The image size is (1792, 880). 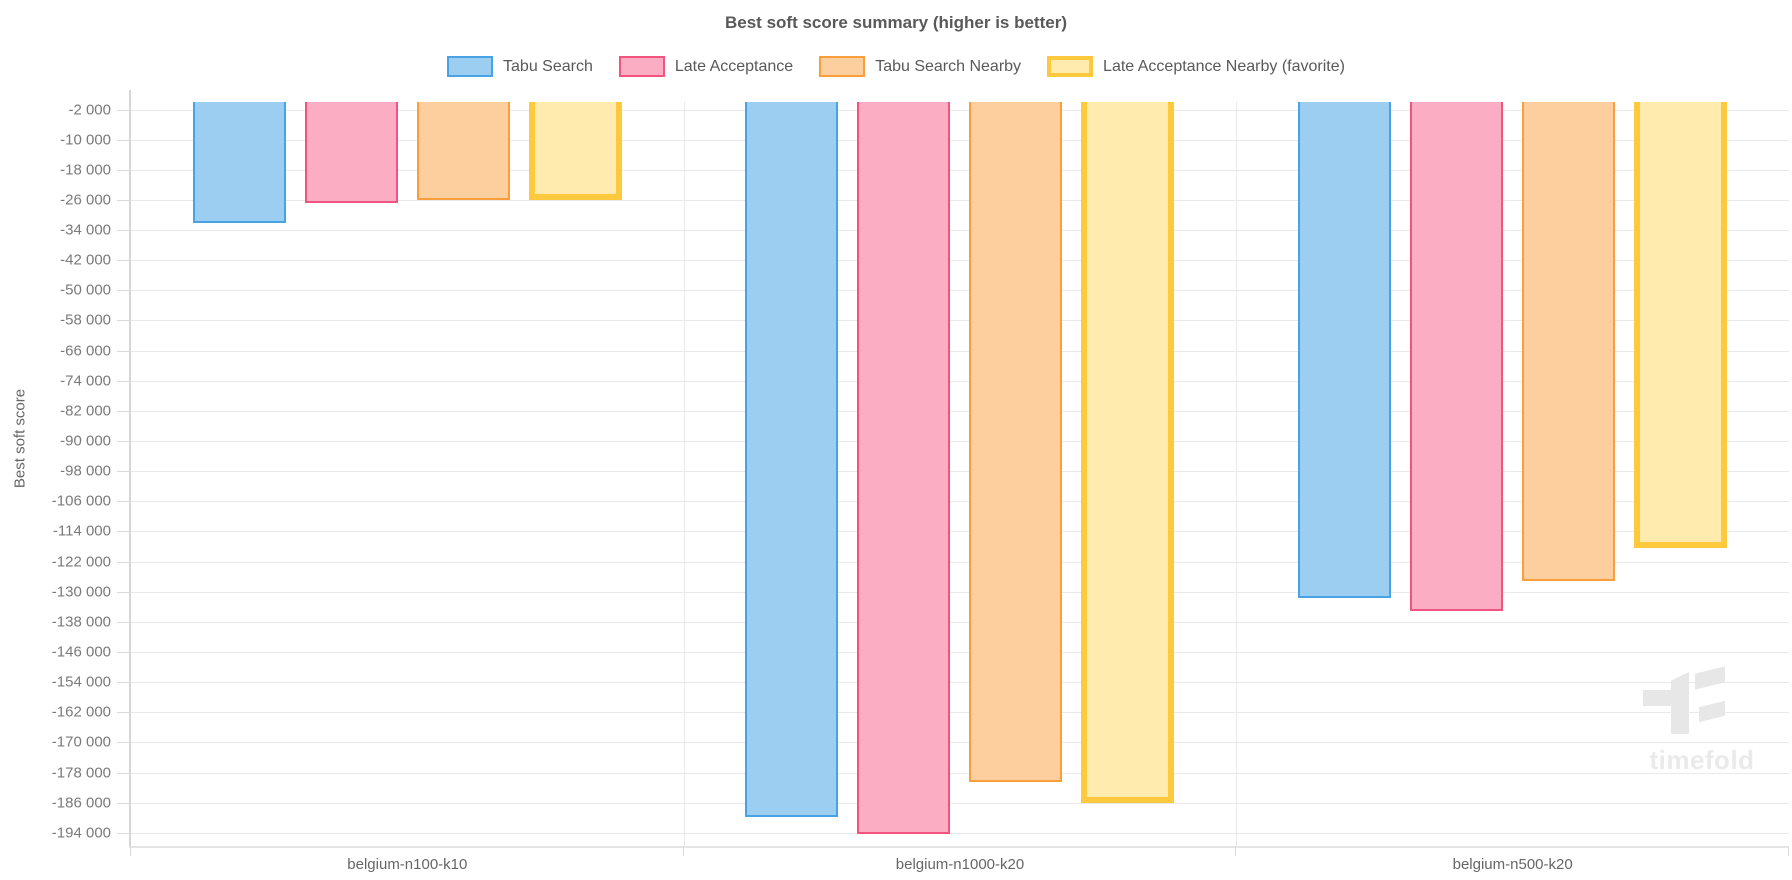 I want to click on y-tick-label: -98 000, so click(x=85, y=471).